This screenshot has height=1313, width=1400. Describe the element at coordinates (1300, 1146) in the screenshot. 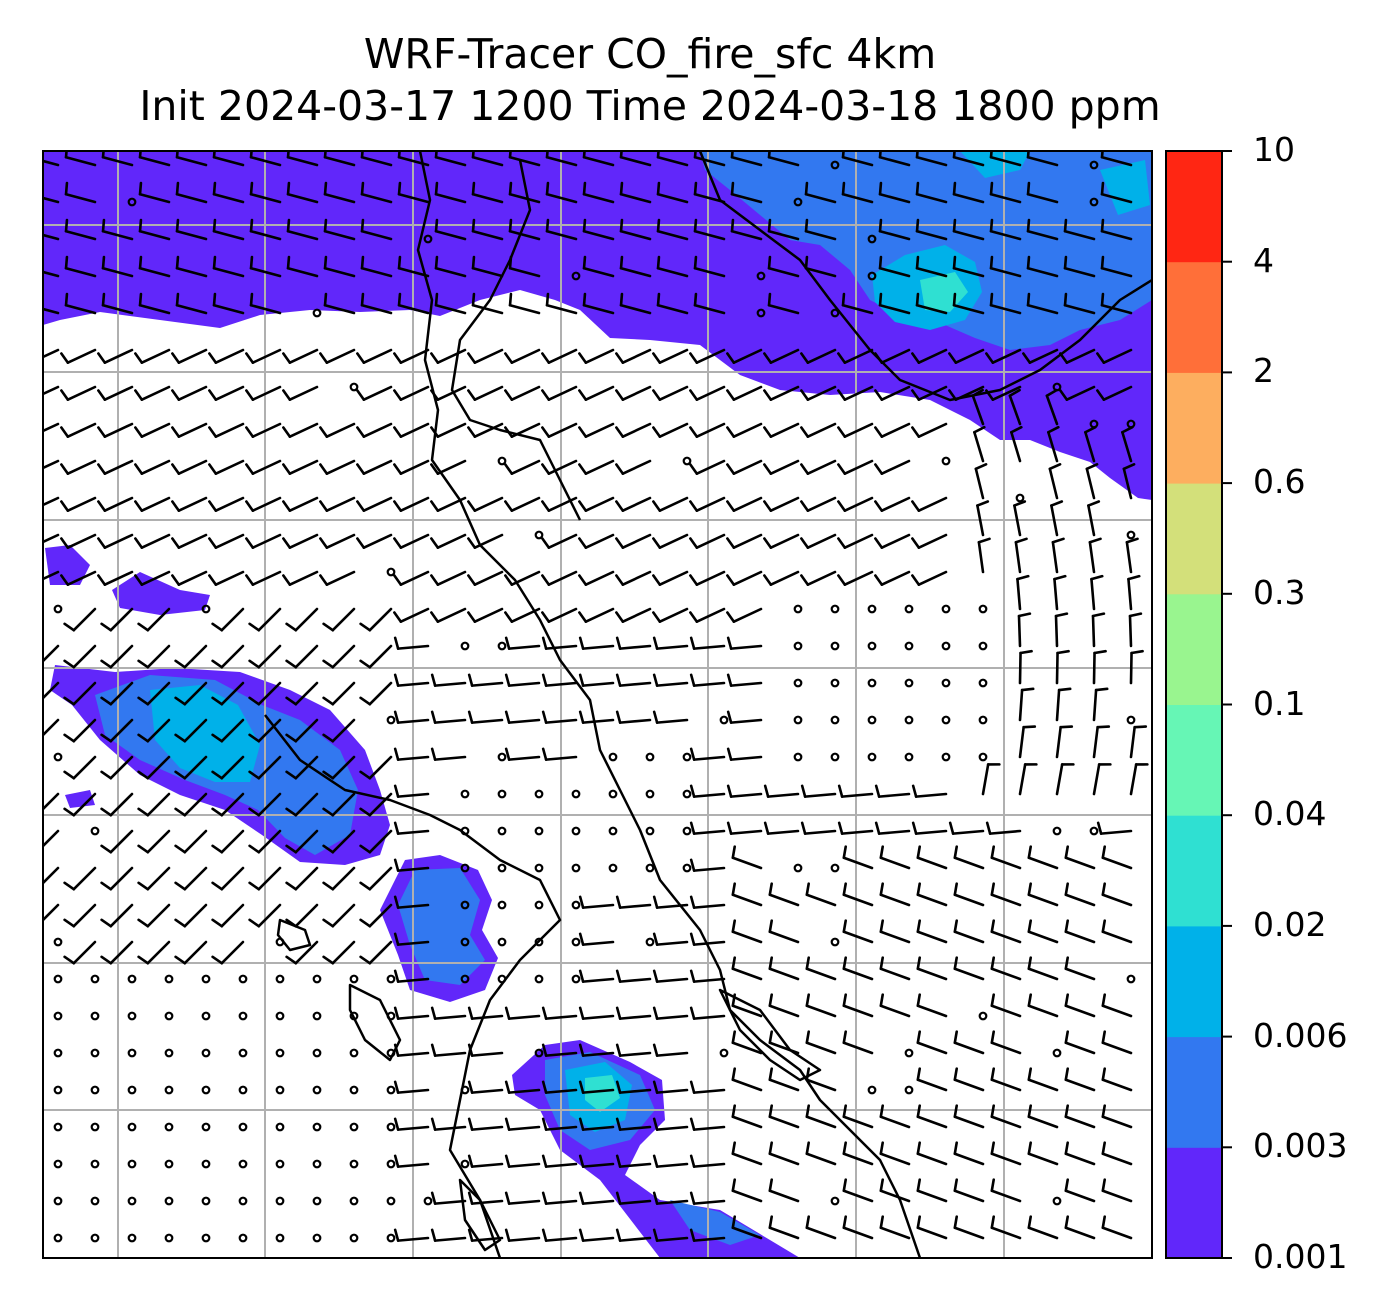

I see `colorbar-tick-label: 0.003` at that location.